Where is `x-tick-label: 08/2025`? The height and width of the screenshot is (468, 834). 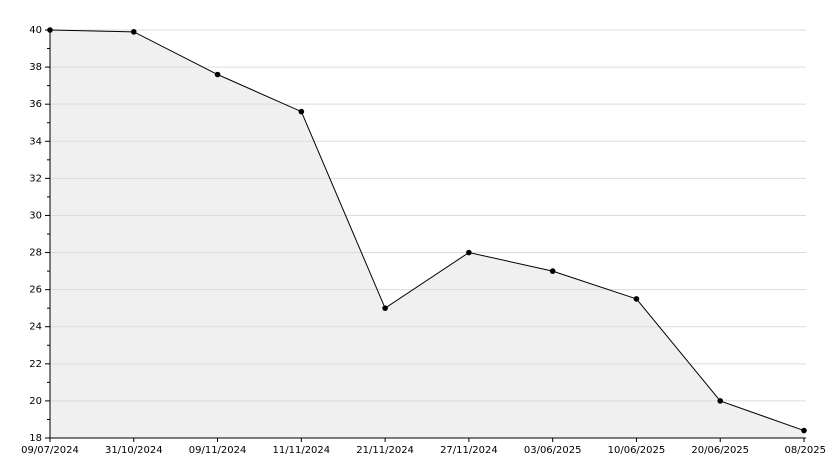
x-tick-label: 08/2025 is located at coordinates (805, 450).